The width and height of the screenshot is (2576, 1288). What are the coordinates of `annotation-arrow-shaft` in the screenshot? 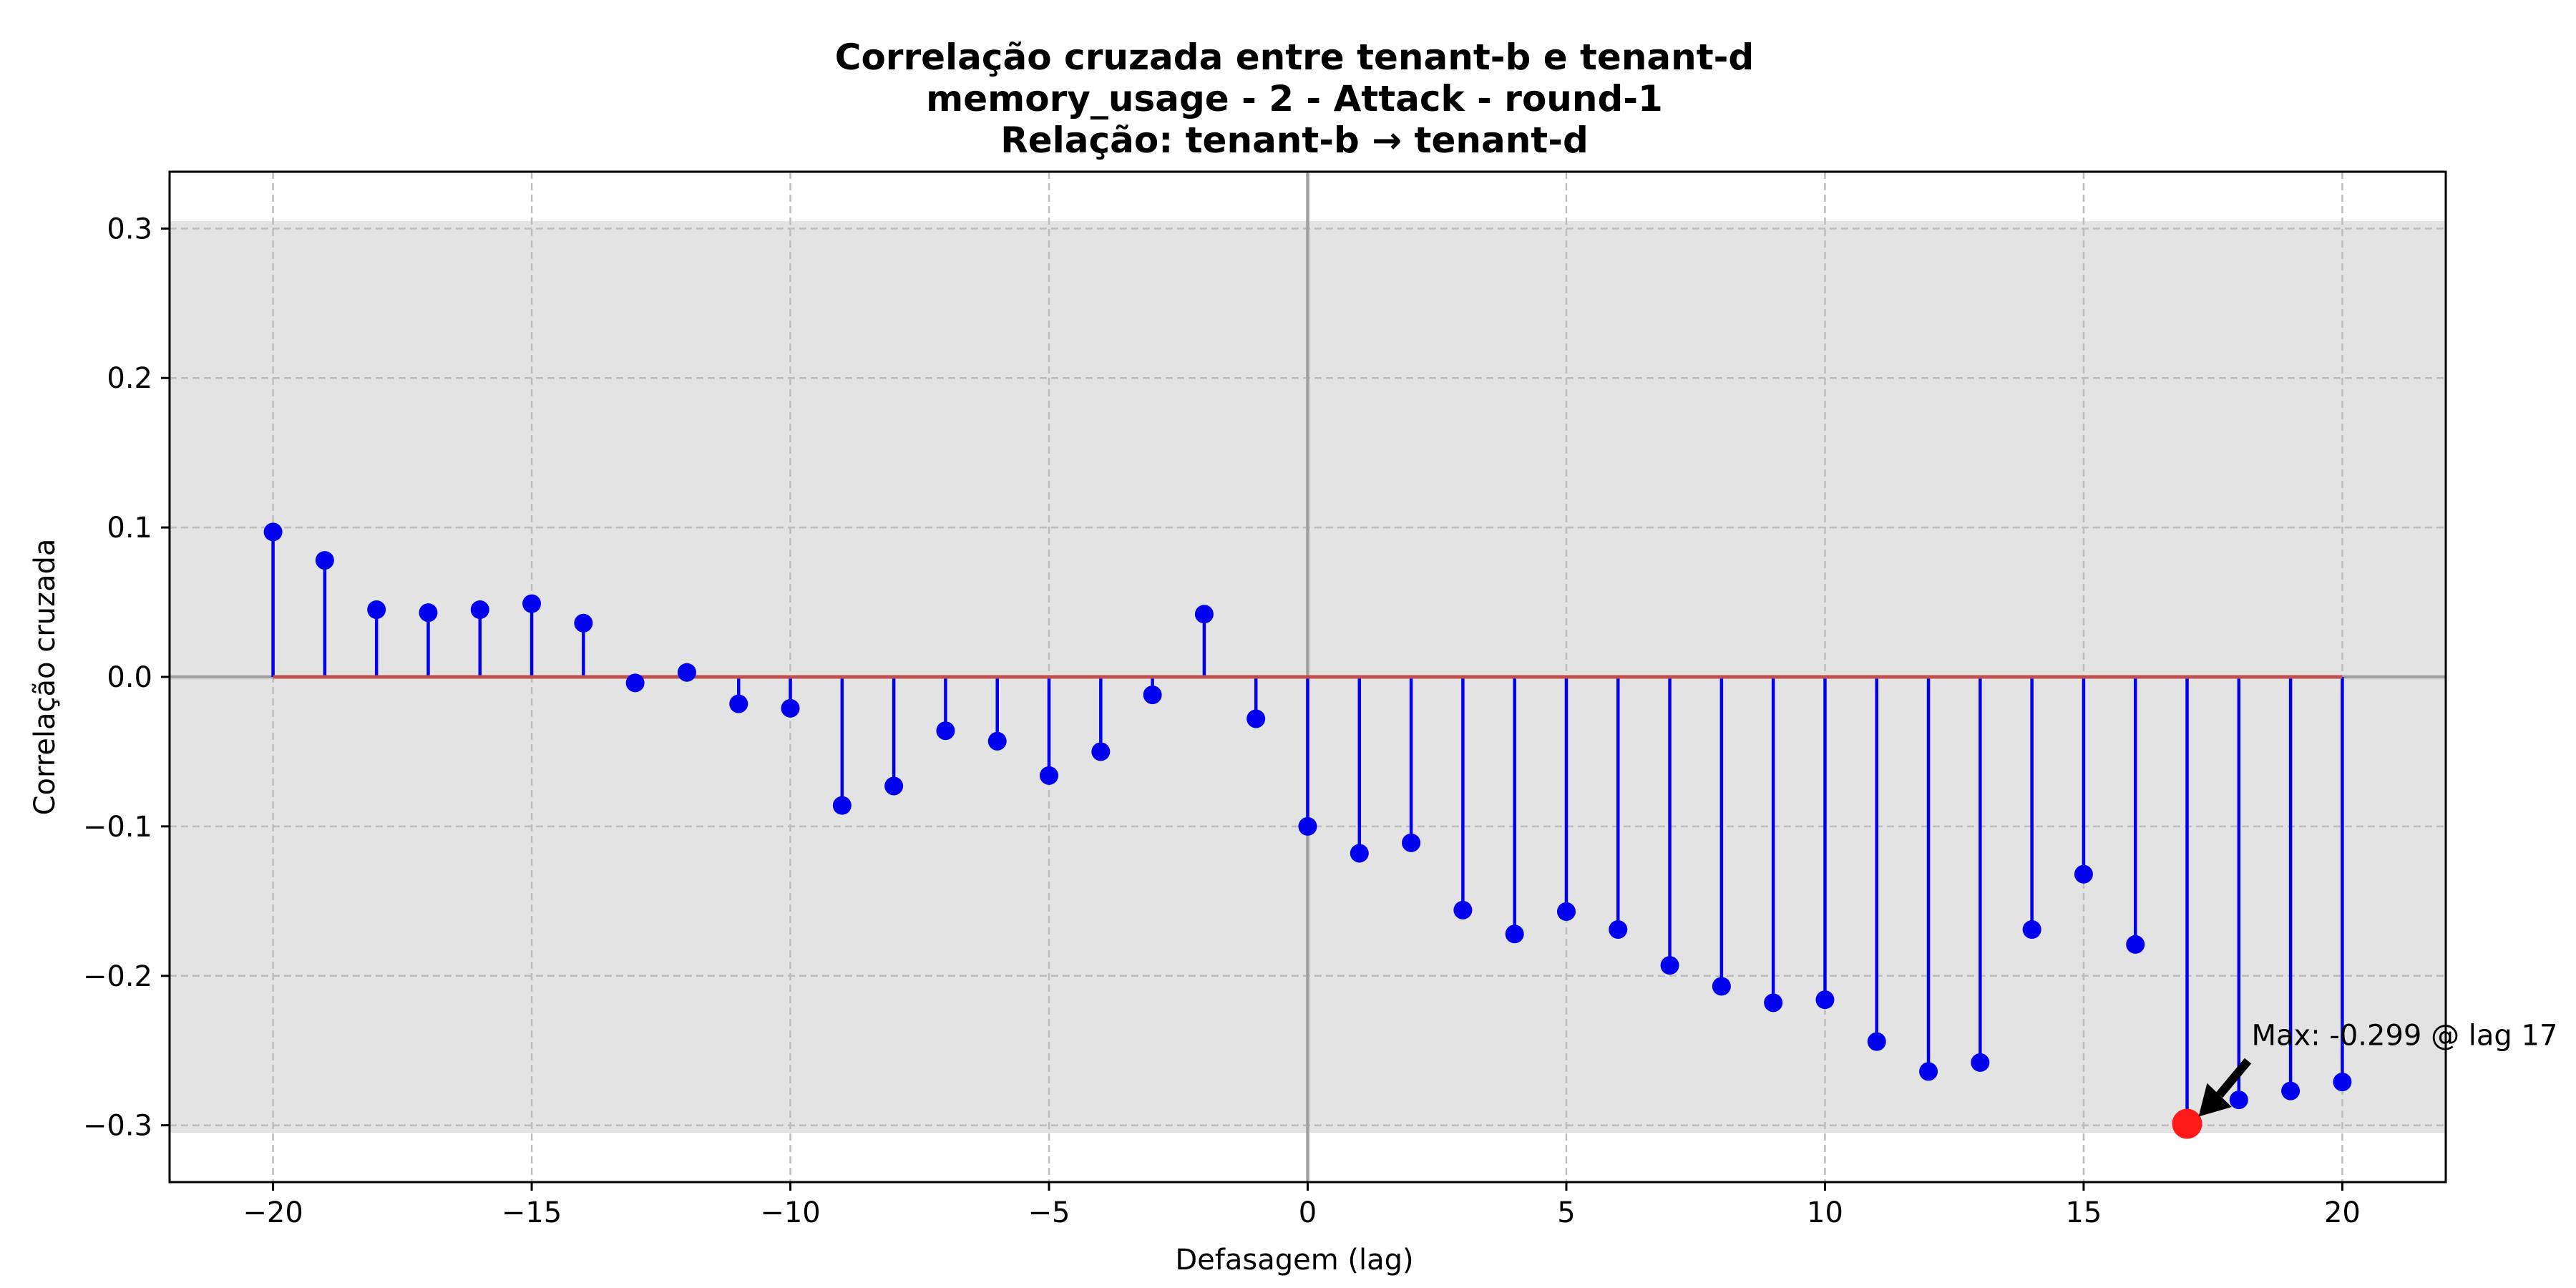 It's located at (2234, 1078).